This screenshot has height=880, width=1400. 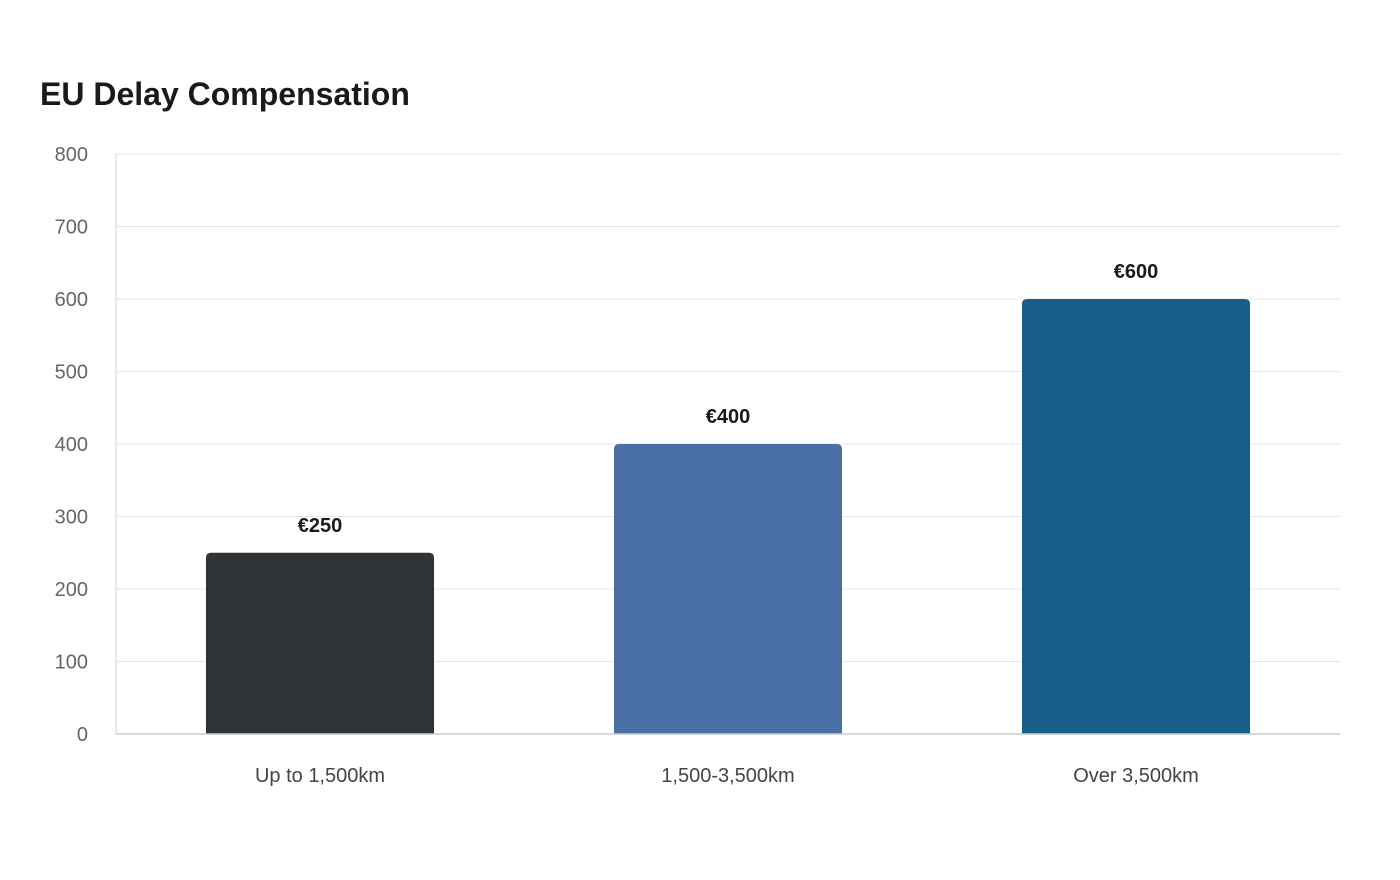 What do you see at coordinates (71, 228) in the screenshot?
I see `y-tick-label: 700` at bounding box center [71, 228].